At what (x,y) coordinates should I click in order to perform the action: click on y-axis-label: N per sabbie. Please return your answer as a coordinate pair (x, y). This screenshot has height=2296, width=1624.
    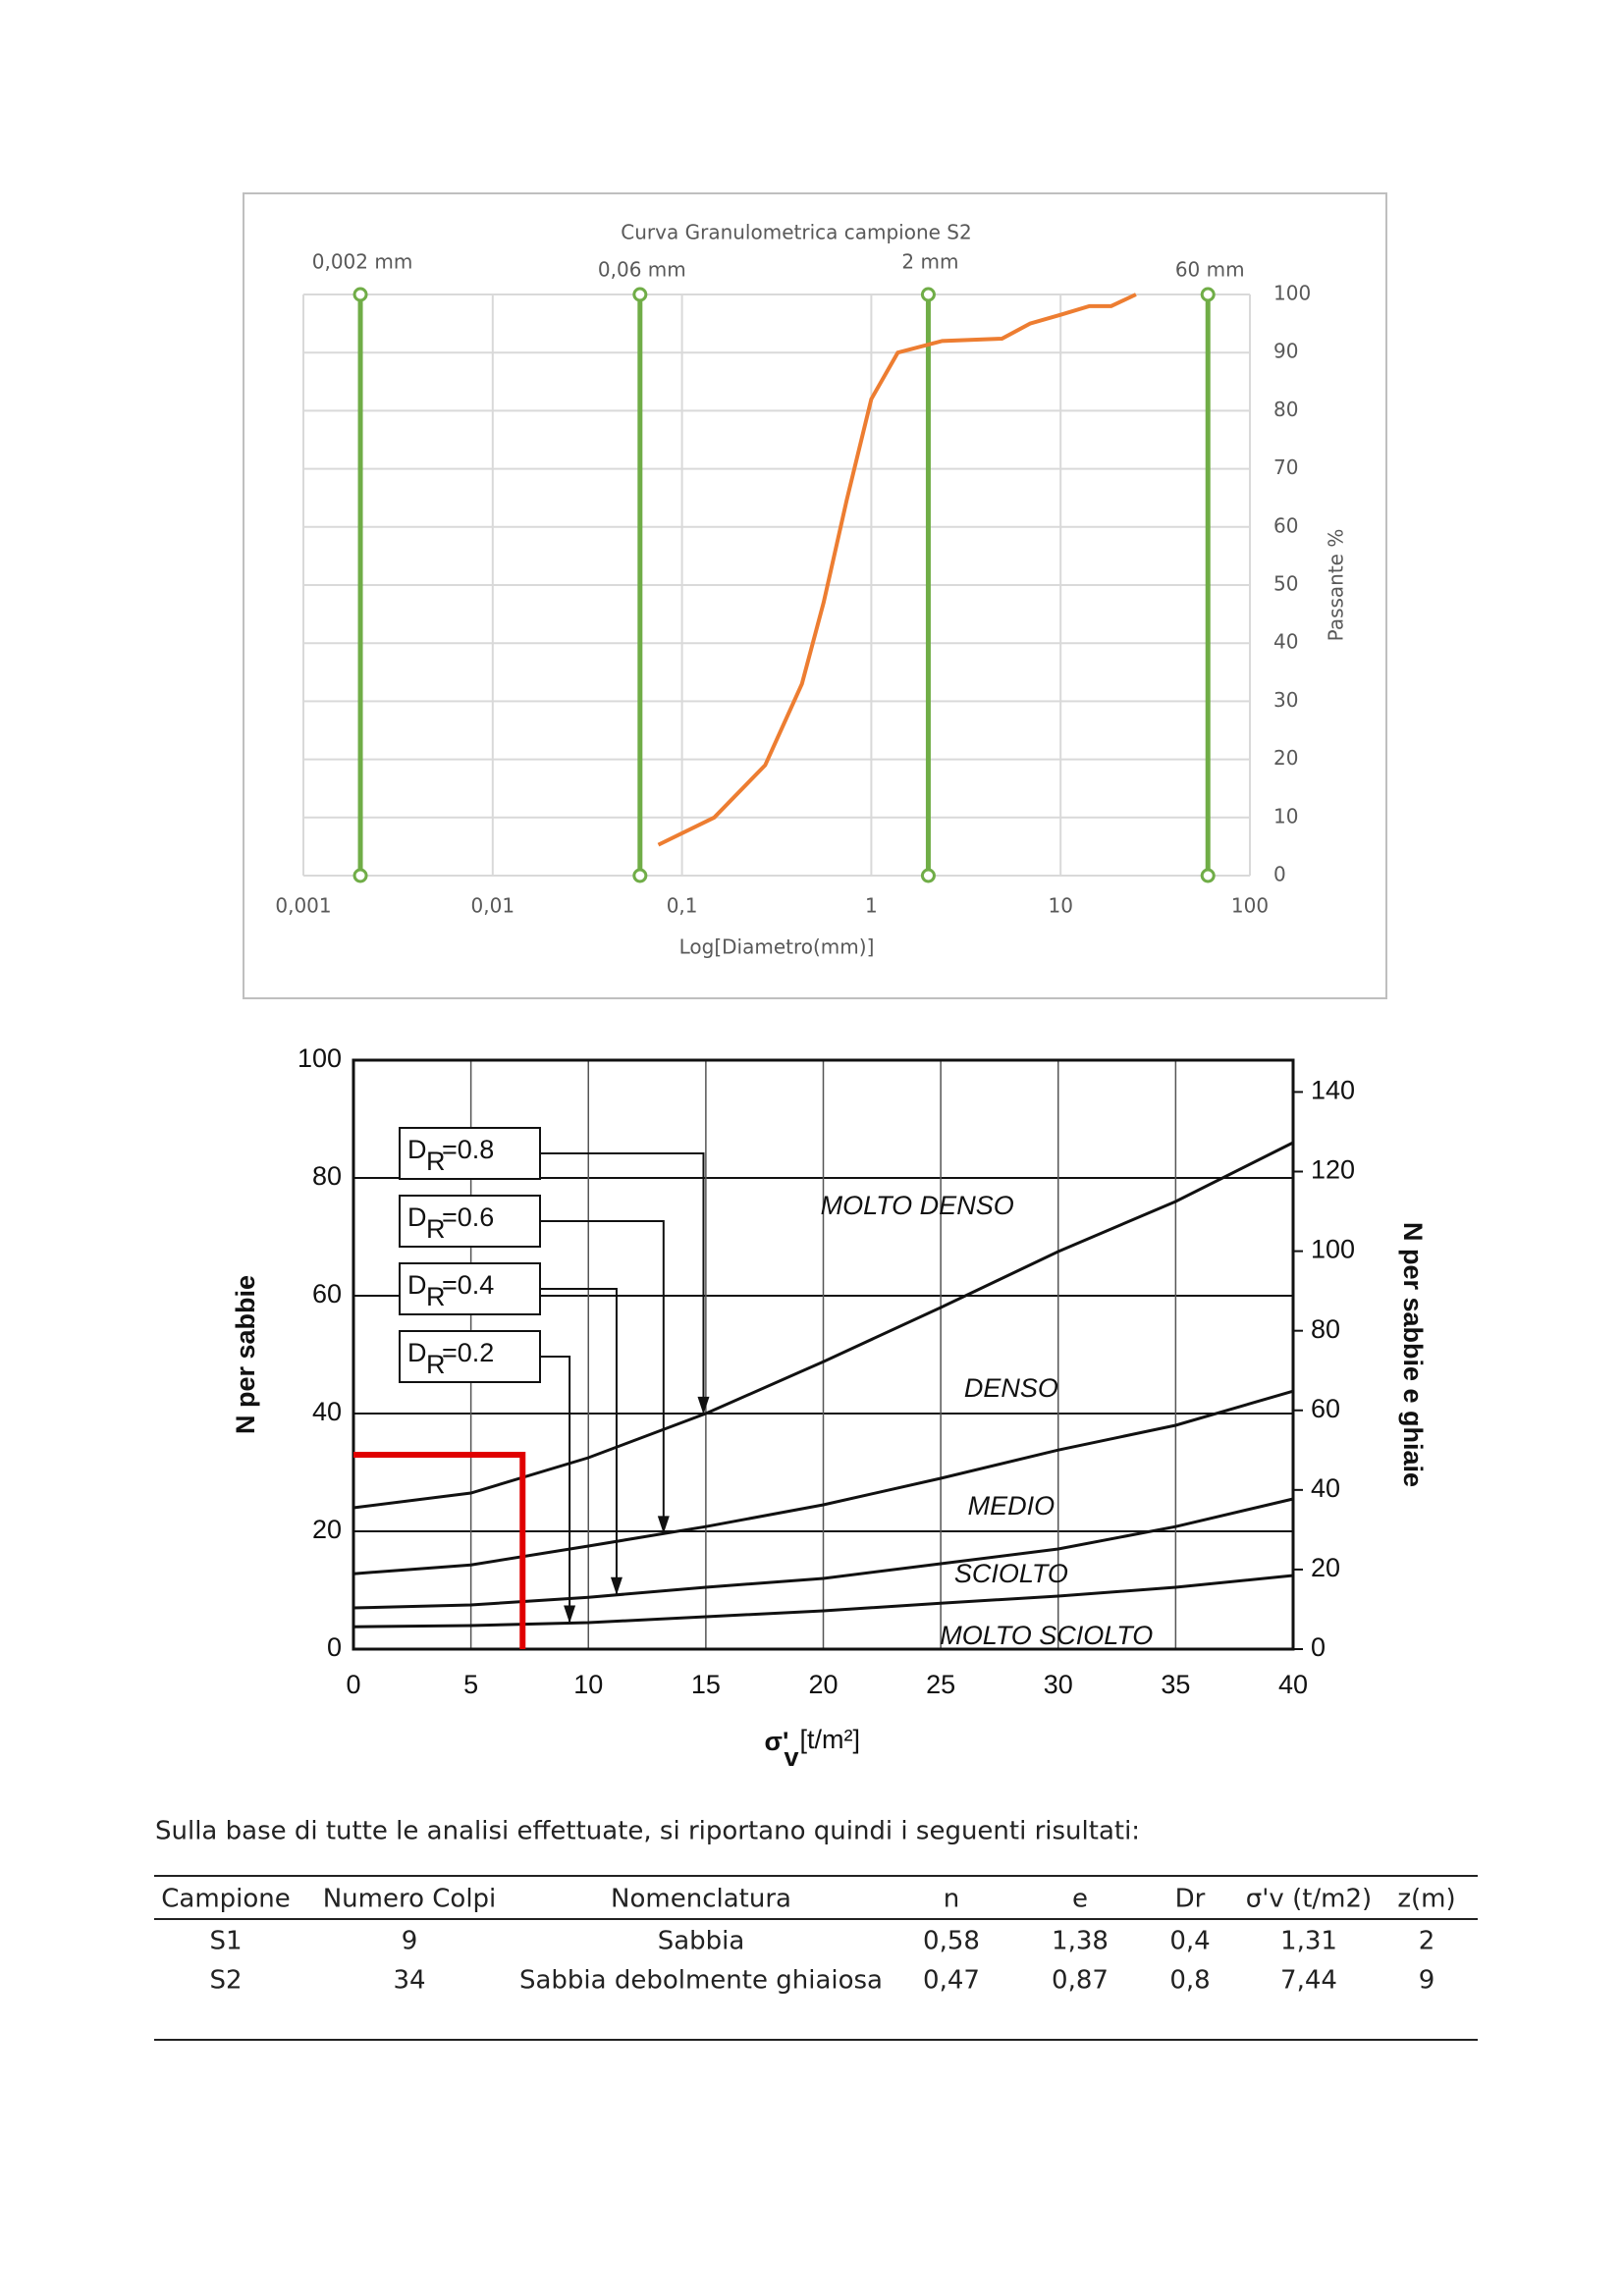
    Looking at the image, I should click on (245, 1354).